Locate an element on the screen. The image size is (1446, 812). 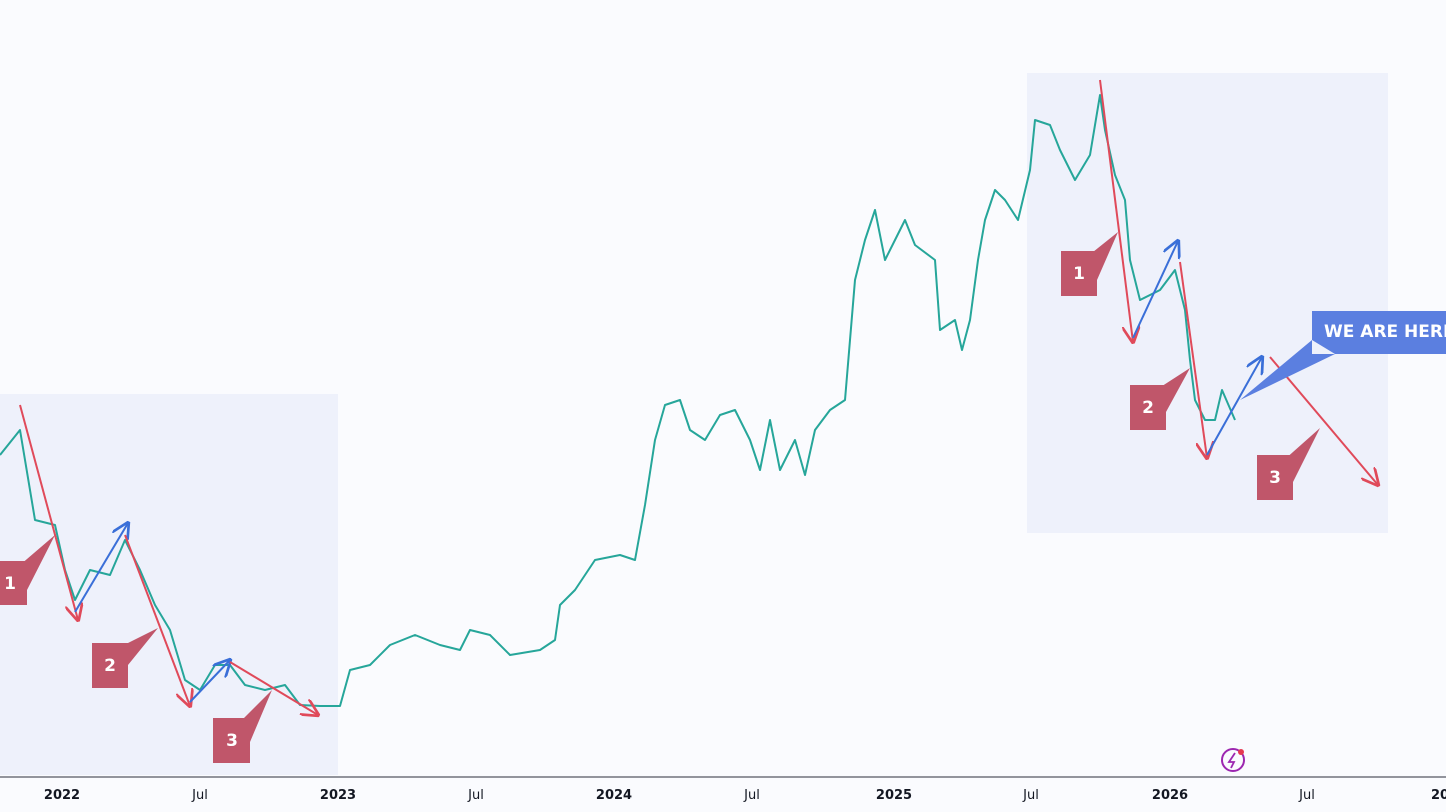
logo is located at coordinates (1233, 760).